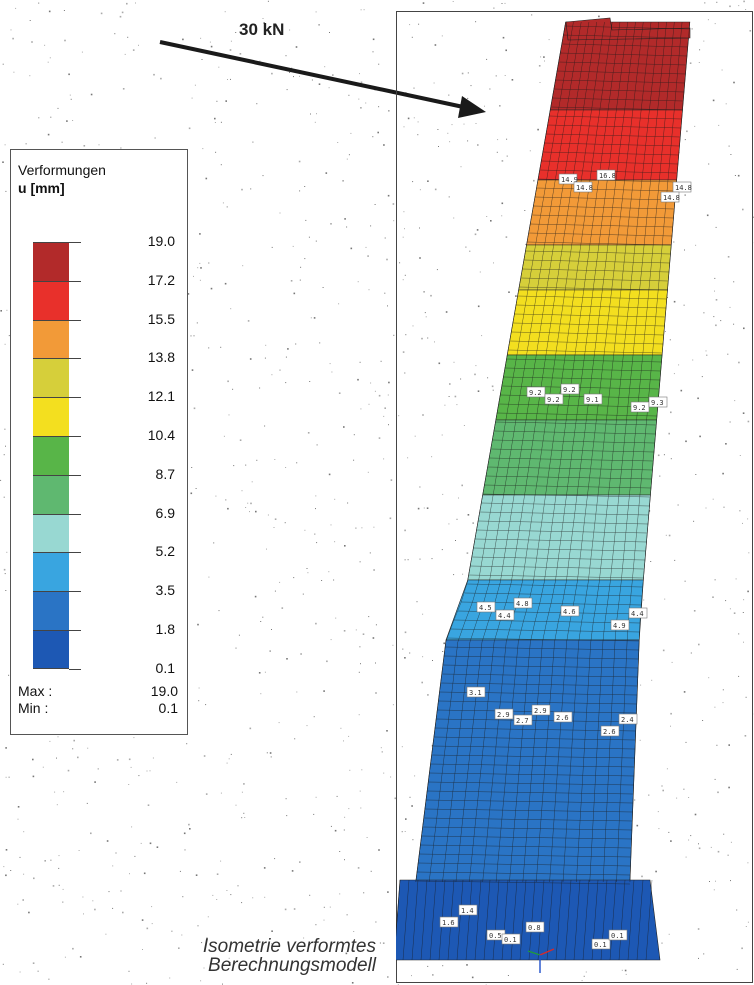  I want to click on legend-tick-label: 19.0, so click(161, 241).